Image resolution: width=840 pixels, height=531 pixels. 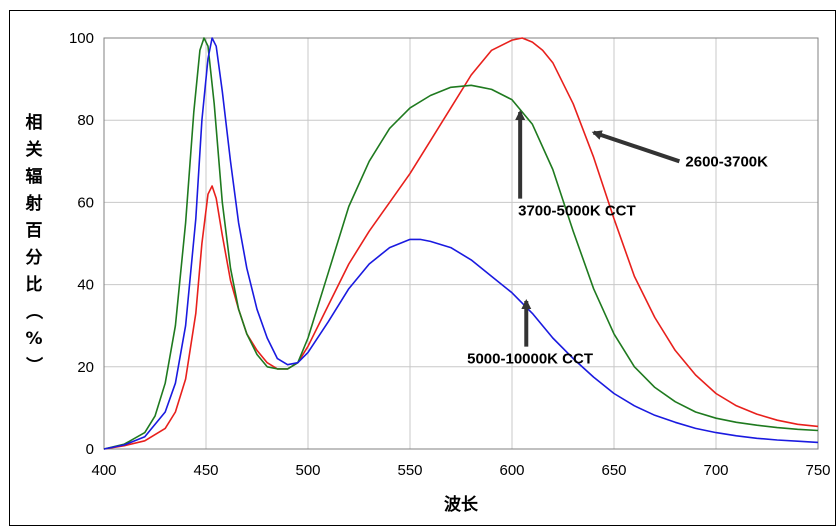 I want to click on y-tick-label: 100, so click(x=81, y=38).